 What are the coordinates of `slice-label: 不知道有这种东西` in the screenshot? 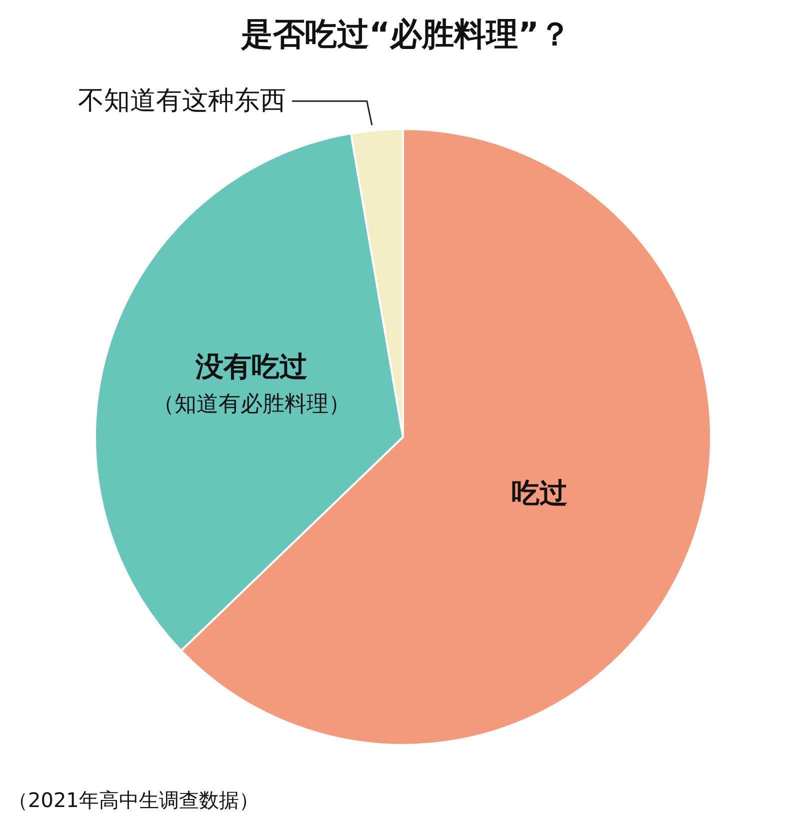 It's located at (182, 101).